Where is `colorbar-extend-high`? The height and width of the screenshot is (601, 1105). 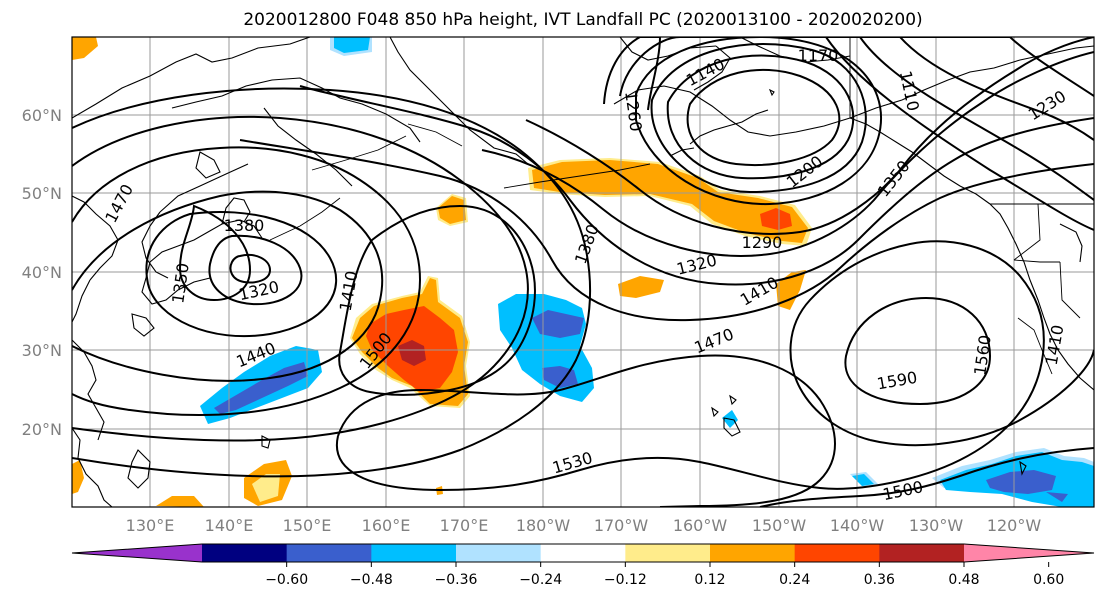 colorbar-extend-high is located at coordinates (1029, 553).